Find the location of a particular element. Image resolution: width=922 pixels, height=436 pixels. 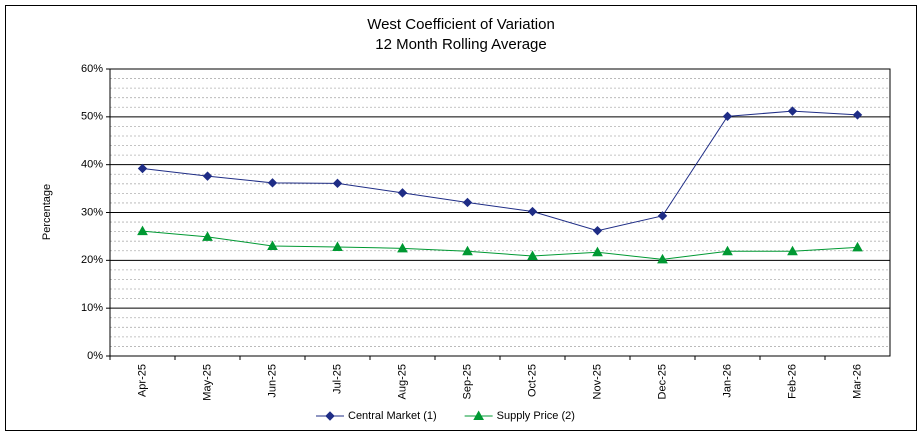

y-tick-label: 10% is located at coordinates (92, 308).